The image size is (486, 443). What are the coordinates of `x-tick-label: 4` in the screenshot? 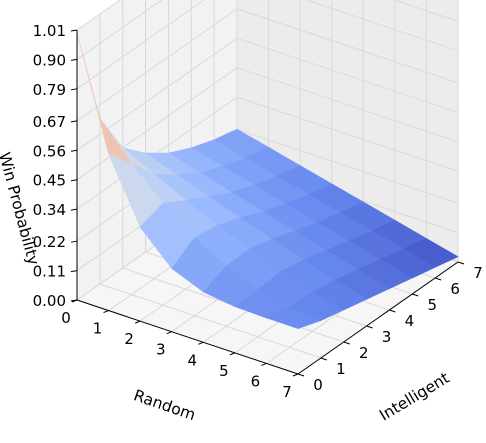 It's located at (193, 360).